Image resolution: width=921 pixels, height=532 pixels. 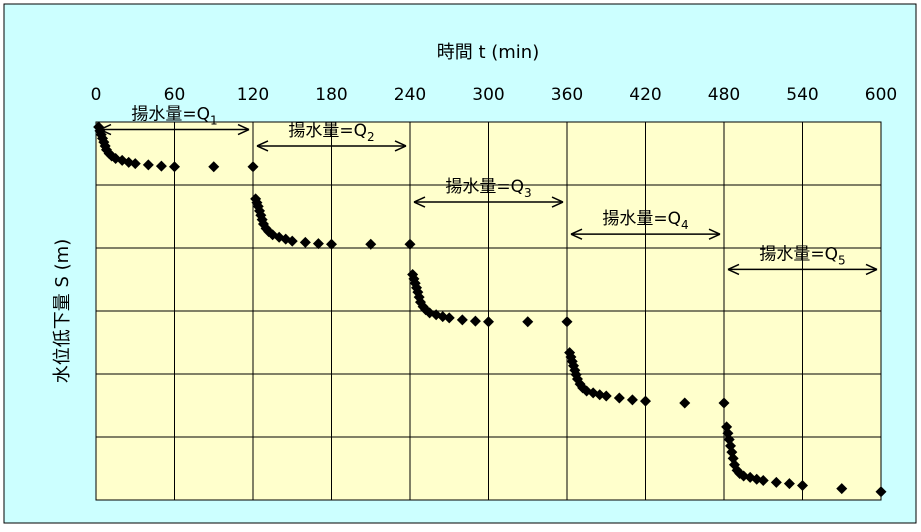 I want to click on pumping-rate-annotation: 揚水量=Q3, so click(x=488, y=192).